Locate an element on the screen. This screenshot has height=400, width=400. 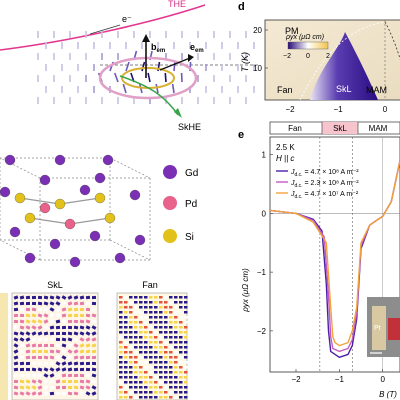
strip-skl-label: SkL is located at coordinates (340, 128).